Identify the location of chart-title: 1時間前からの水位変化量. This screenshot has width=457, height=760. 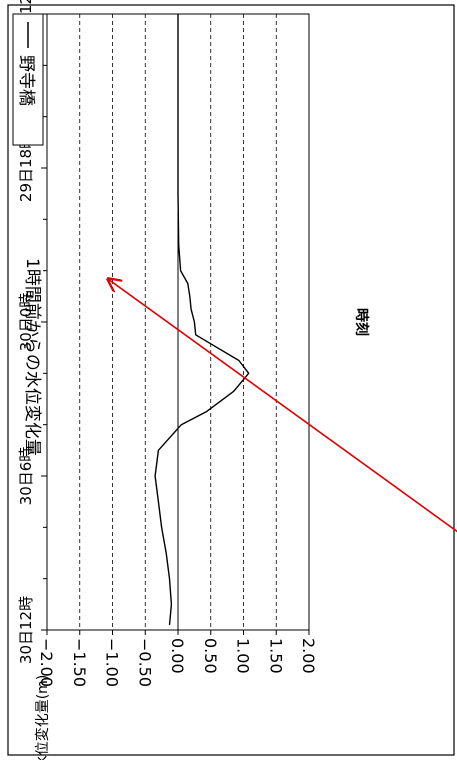
(32, 357).